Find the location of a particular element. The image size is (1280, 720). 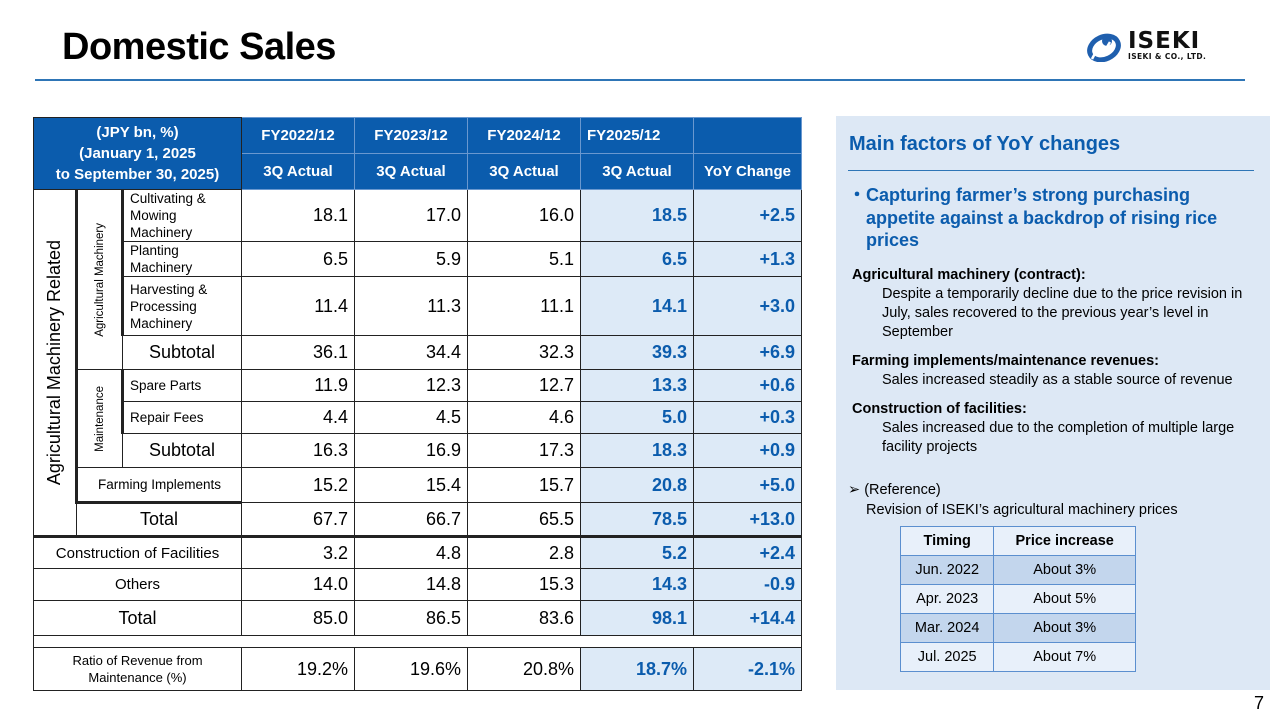

col-header-3q-2025: 3Q Actual is located at coordinates (637, 171).